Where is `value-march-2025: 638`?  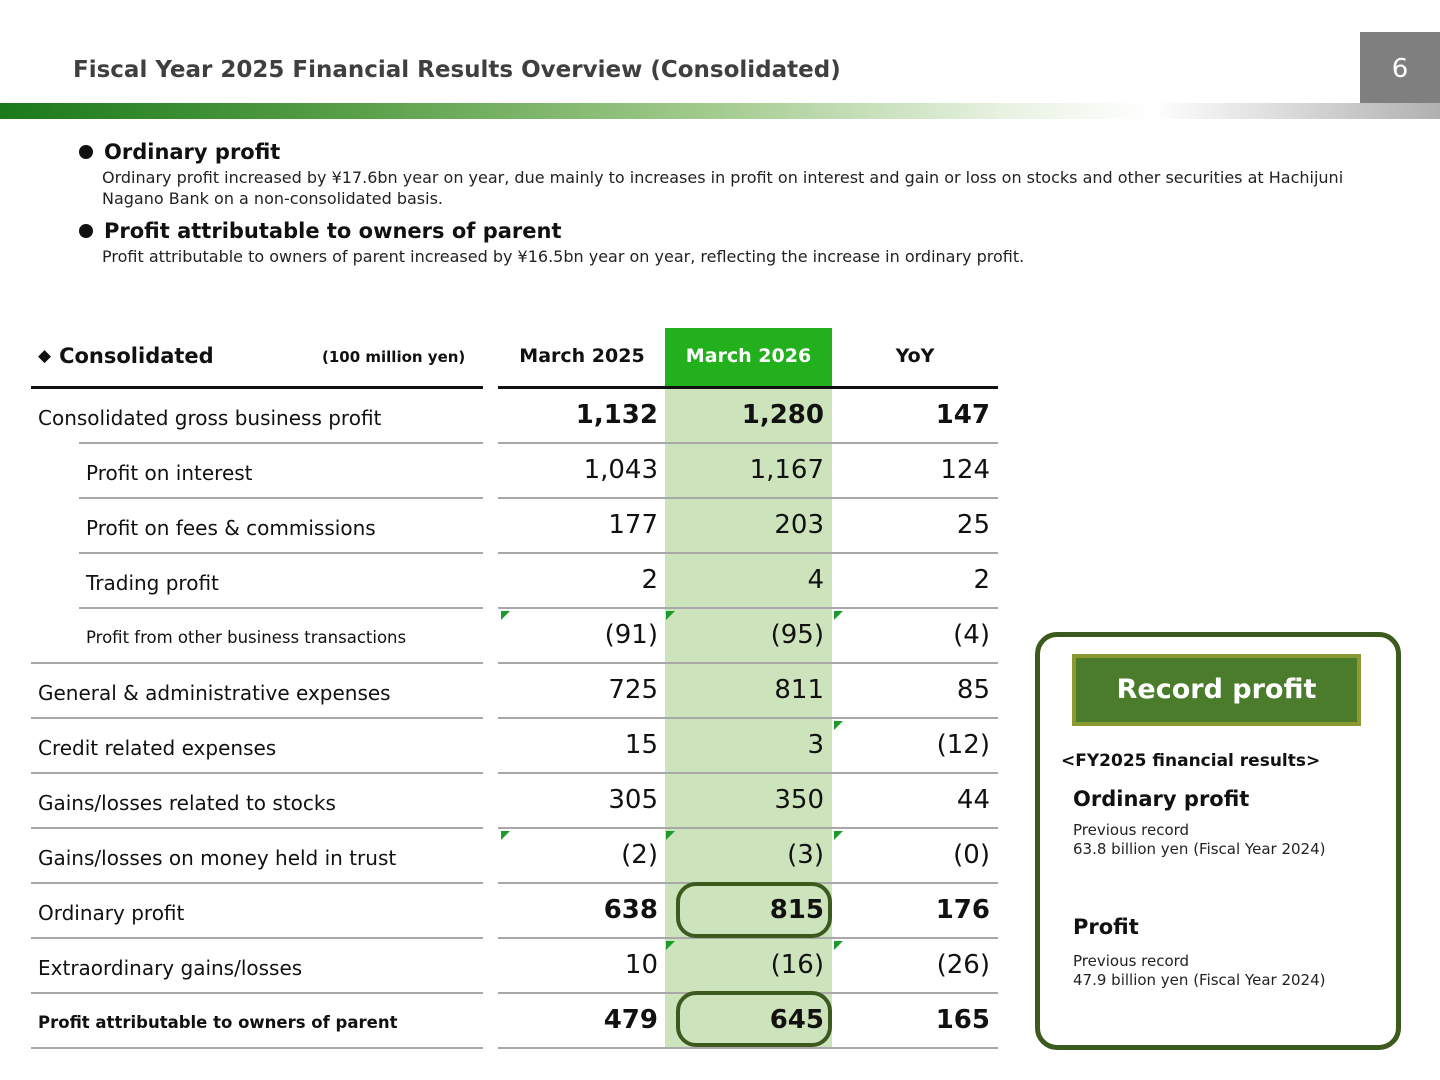
value-march-2025: 638 is located at coordinates (630, 910).